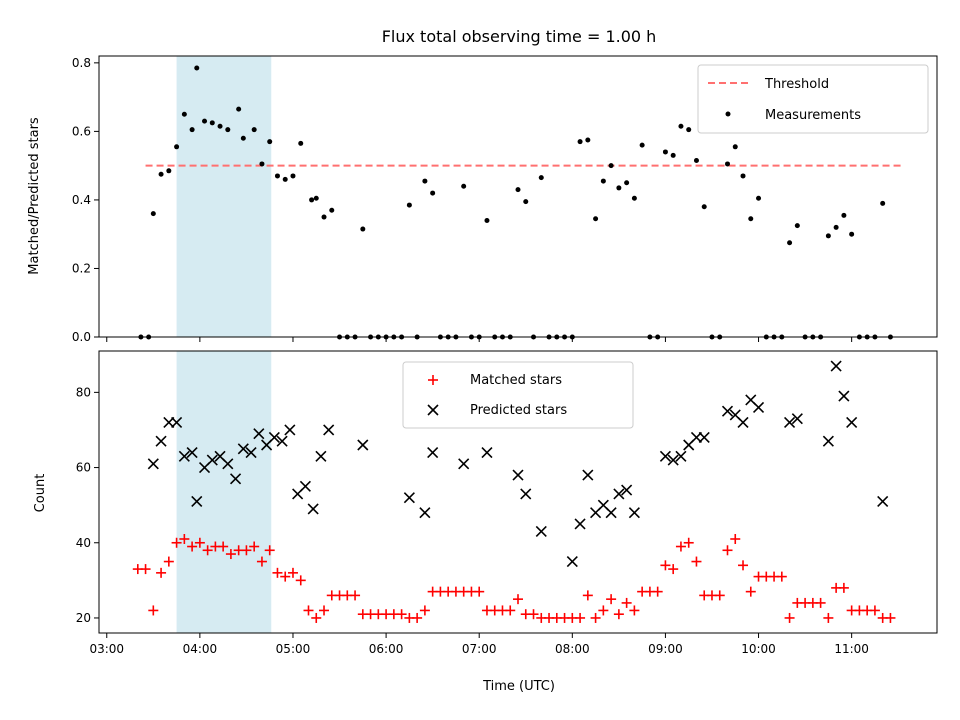  What do you see at coordinates (516, 380) in the screenshot?
I see `legend-matched-label: Matched stars` at bounding box center [516, 380].